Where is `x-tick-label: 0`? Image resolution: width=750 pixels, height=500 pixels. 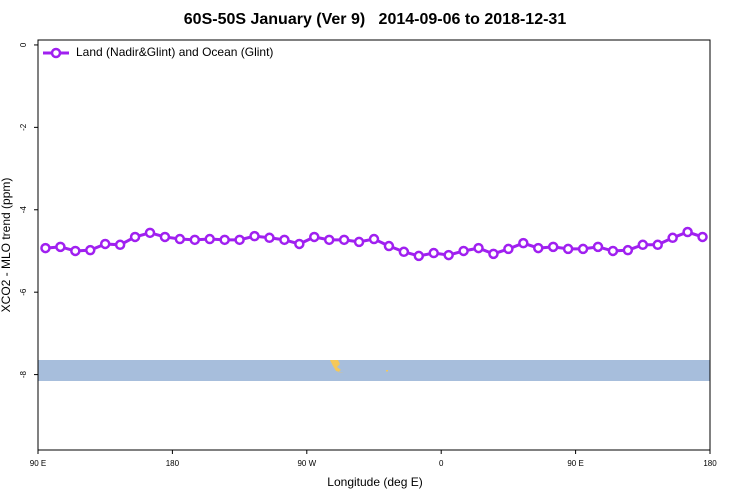 x-tick-label: 0 is located at coordinates (441, 463).